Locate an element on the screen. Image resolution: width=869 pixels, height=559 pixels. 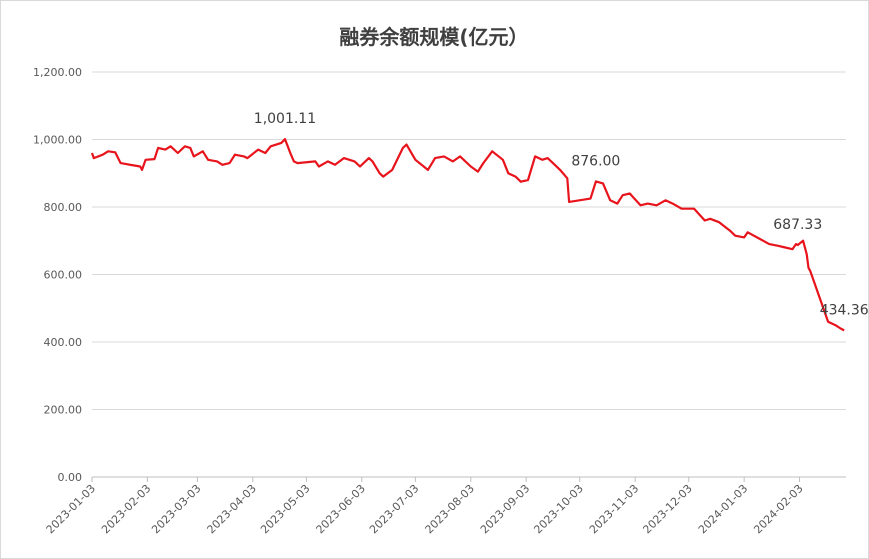
y-tick-label: 400.00 is located at coordinates (63, 342).